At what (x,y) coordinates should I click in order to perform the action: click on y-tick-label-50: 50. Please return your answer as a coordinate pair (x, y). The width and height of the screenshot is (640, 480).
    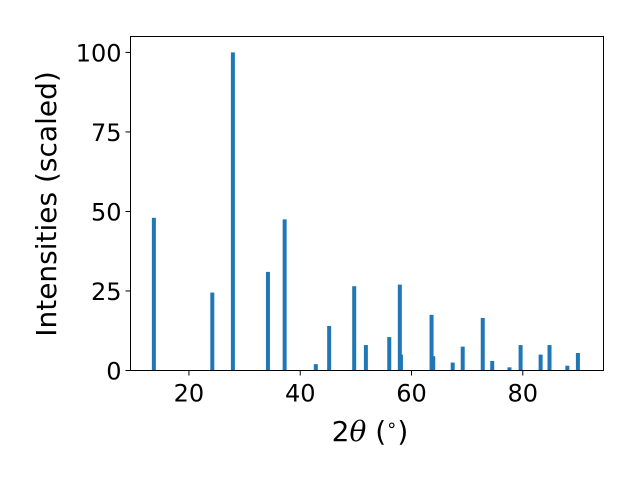
    Looking at the image, I should click on (106, 212).